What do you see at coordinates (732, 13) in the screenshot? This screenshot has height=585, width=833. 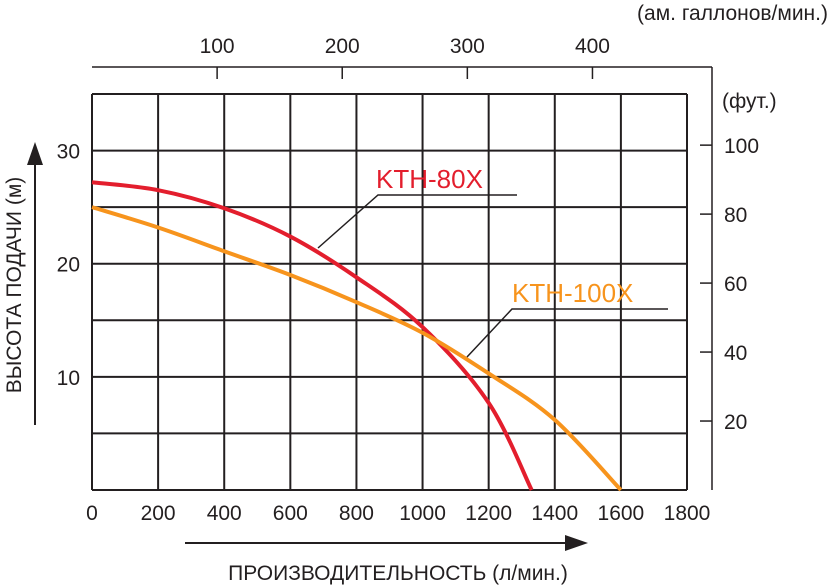 I see `x2-axis-label: (ам. галлонов/мин.)` at bounding box center [732, 13].